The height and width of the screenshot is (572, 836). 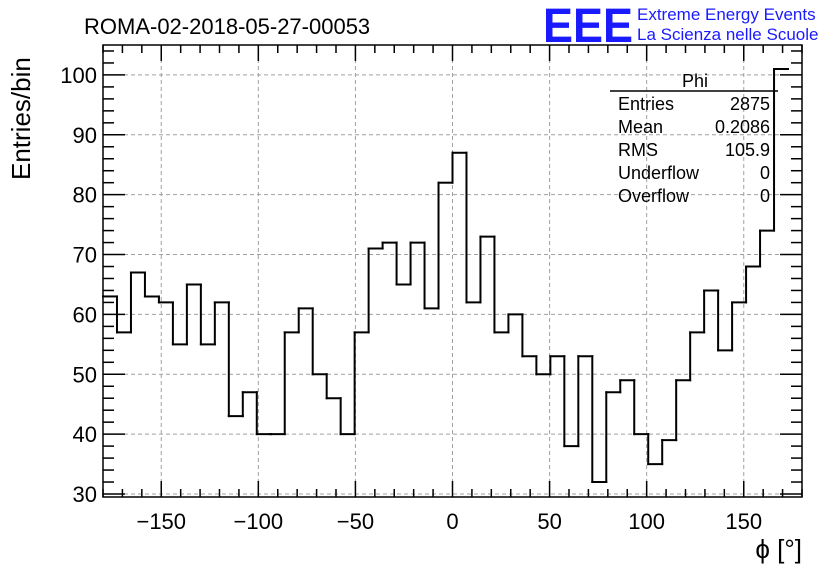 I want to click on y-tick-label: 60, so click(x=85, y=314).